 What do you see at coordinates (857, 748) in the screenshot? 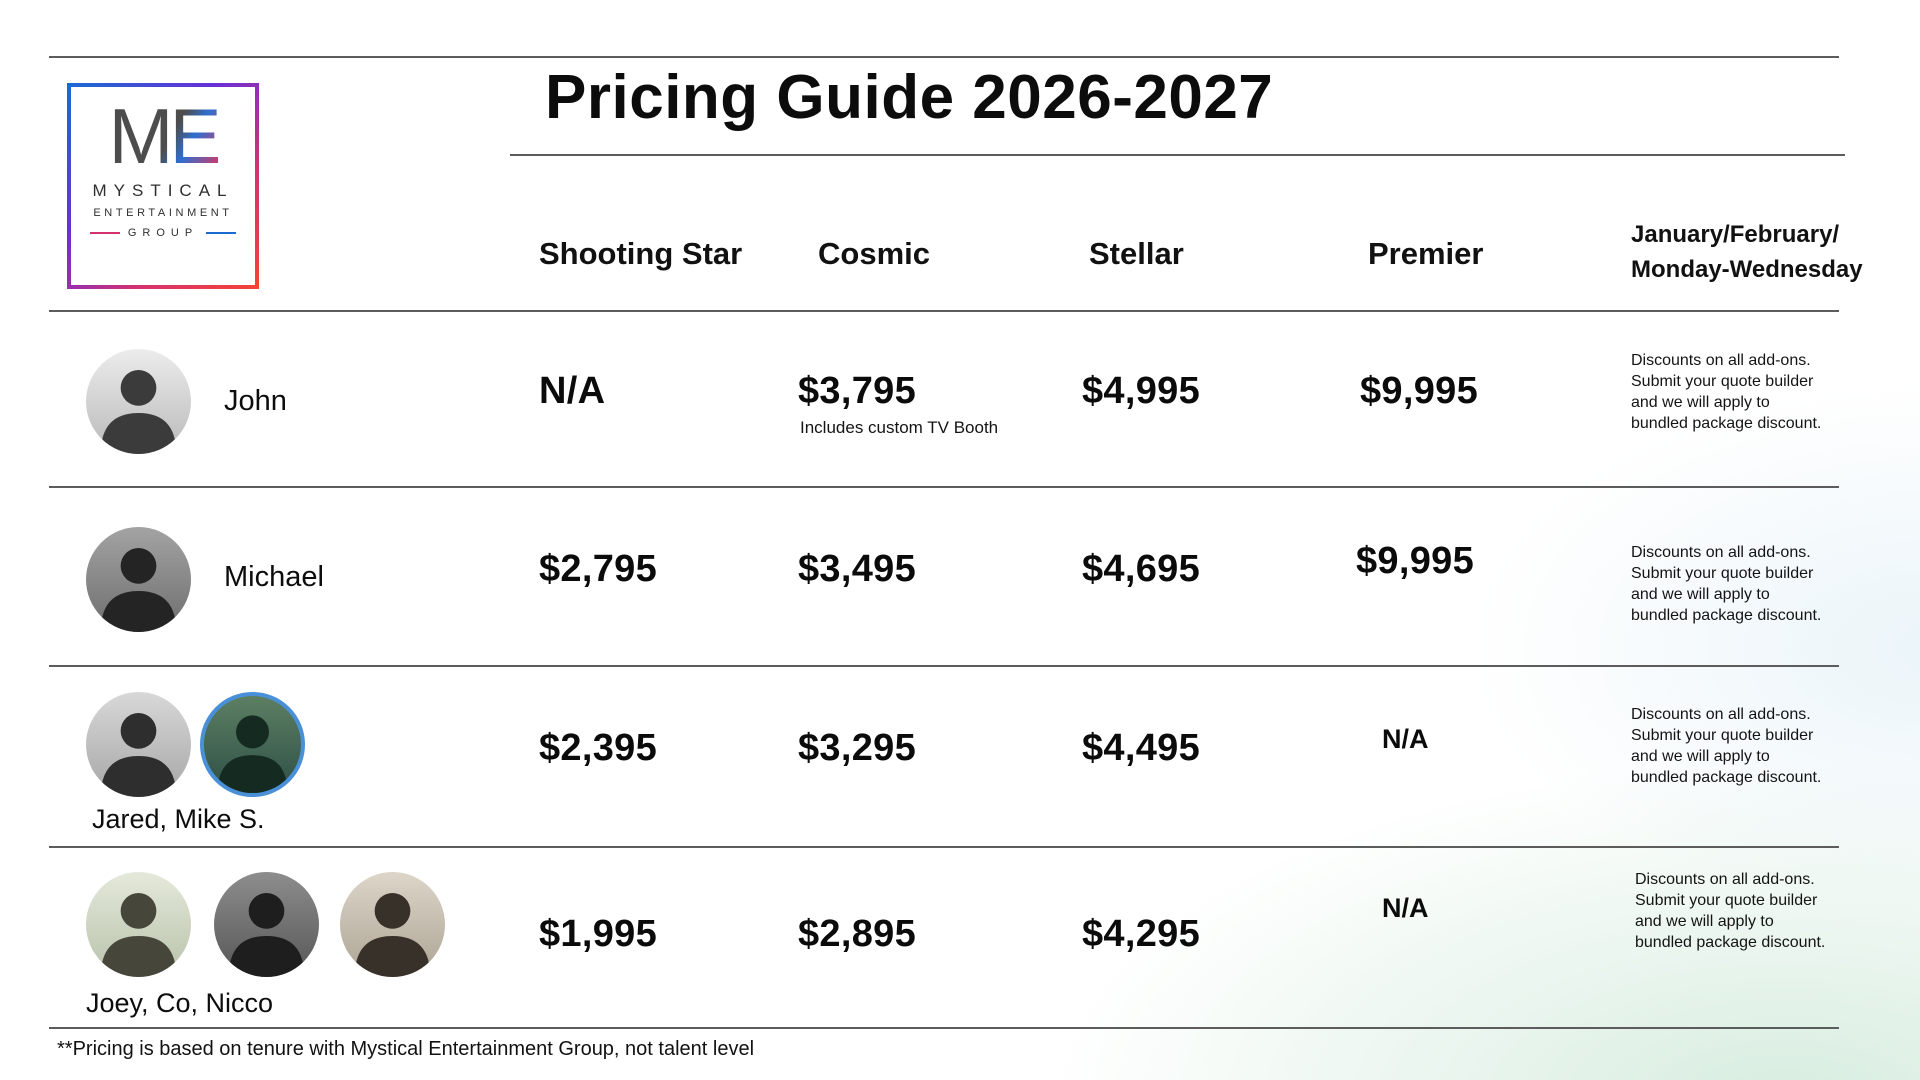
I see `price-cosmic: $3,295` at bounding box center [857, 748].